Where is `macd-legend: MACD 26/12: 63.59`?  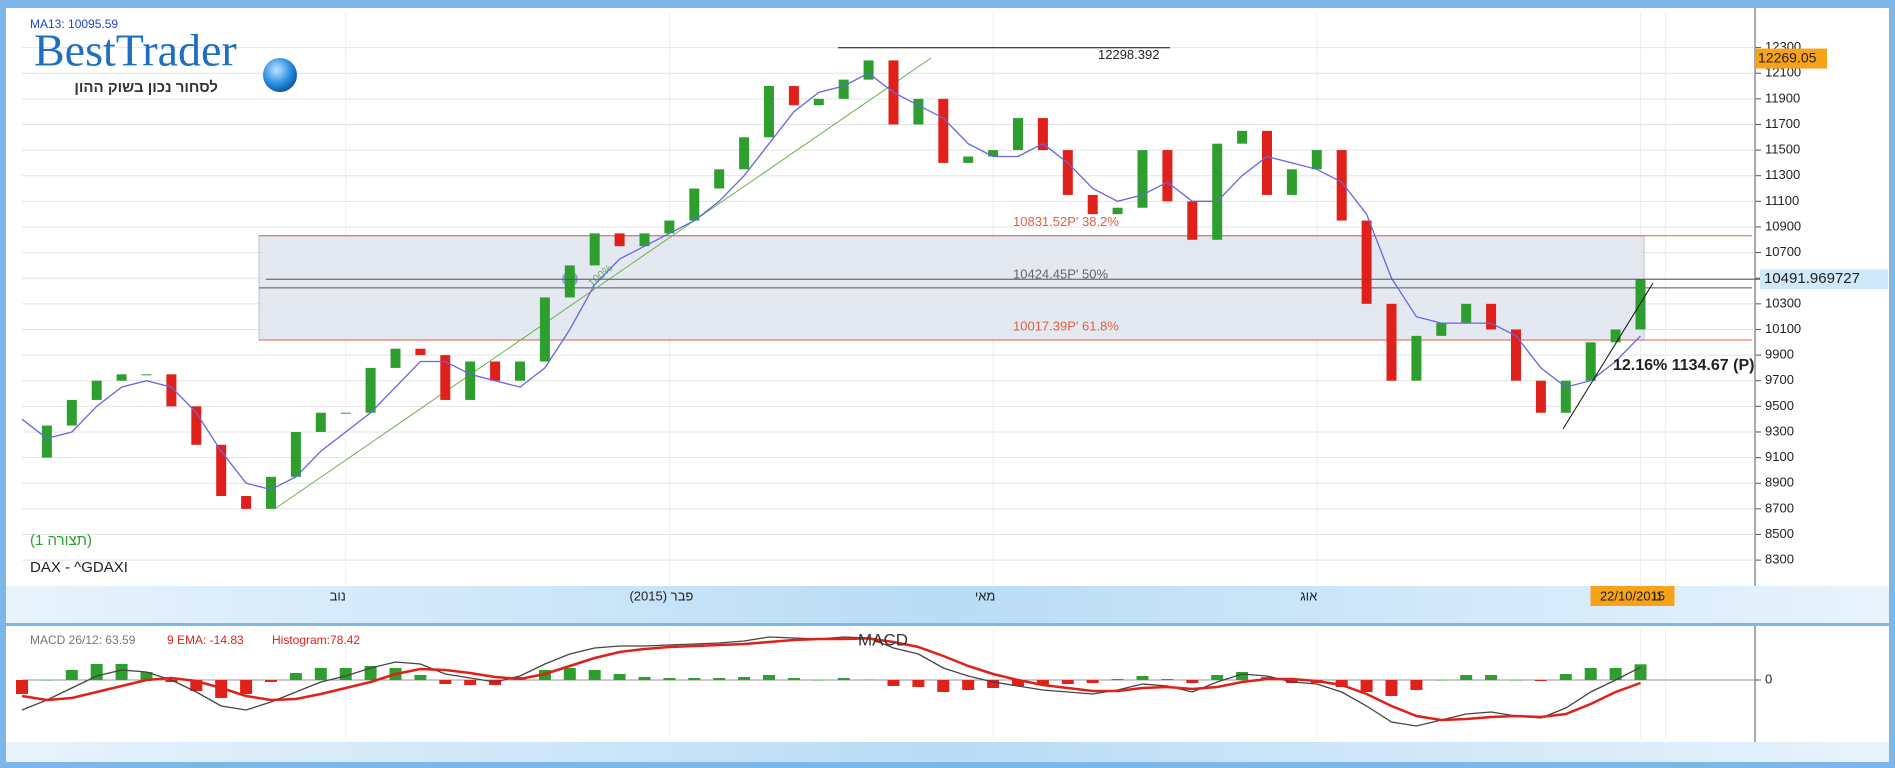 macd-legend: MACD 26/12: 63.59 is located at coordinates (83, 640).